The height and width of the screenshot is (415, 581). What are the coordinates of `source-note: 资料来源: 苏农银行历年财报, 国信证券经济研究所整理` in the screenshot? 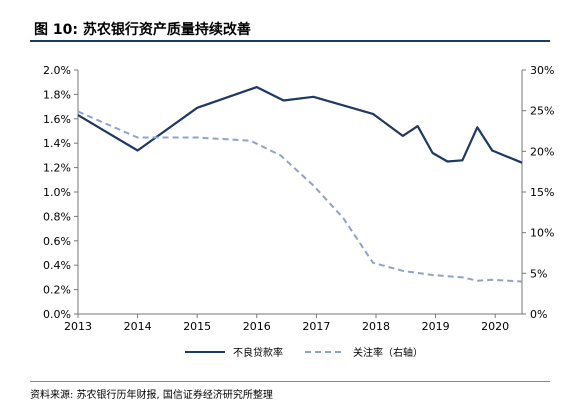 It's located at (151, 395).